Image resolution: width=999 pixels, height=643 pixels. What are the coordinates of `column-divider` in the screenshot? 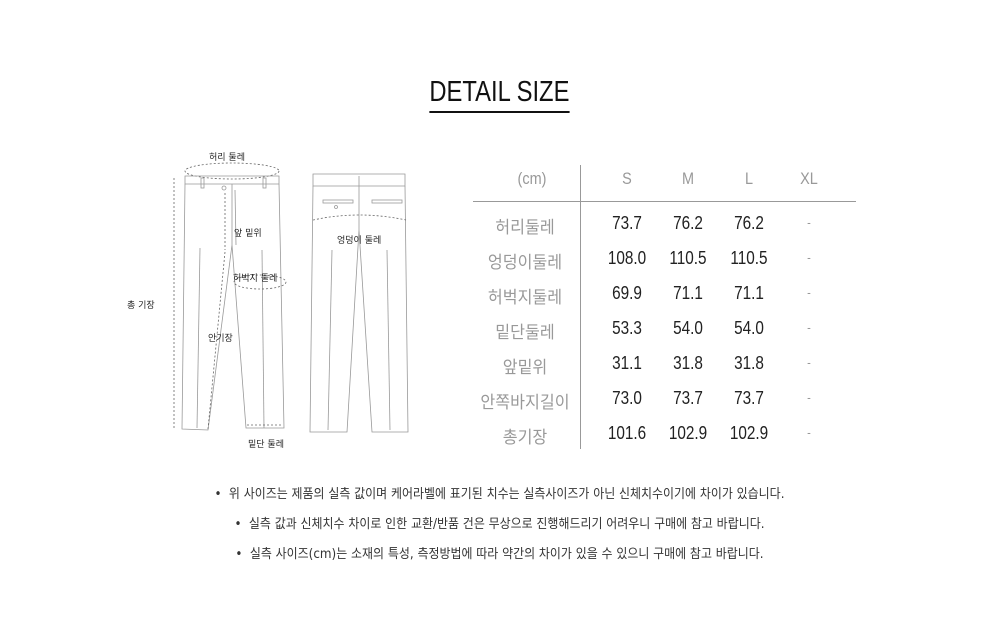 It's located at (580, 307).